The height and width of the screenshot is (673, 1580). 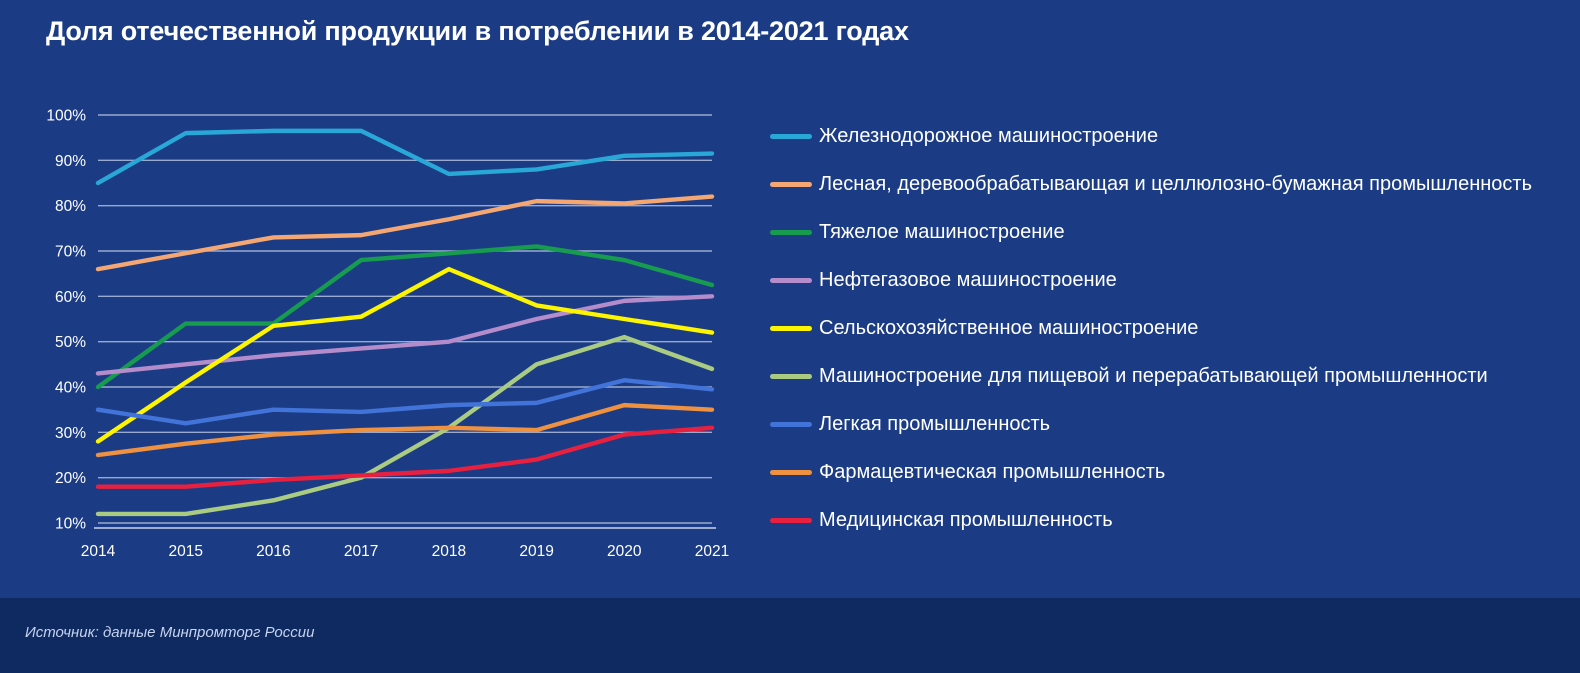 What do you see at coordinates (1170, 136) in the screenshot?
I see `legend-item: Железнодорожное машиностроение` at bounding box center [1170, 136].